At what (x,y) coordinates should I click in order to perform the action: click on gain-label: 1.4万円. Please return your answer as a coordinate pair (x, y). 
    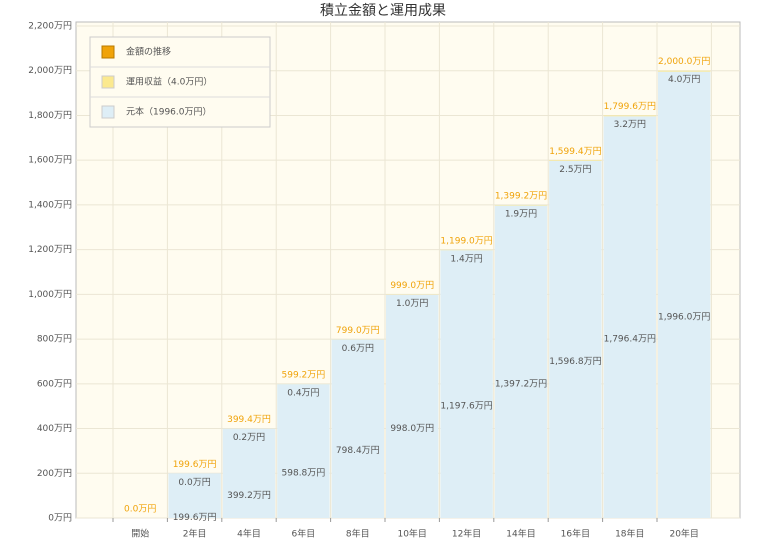
    Looking at the image, I should click on (466, 258).